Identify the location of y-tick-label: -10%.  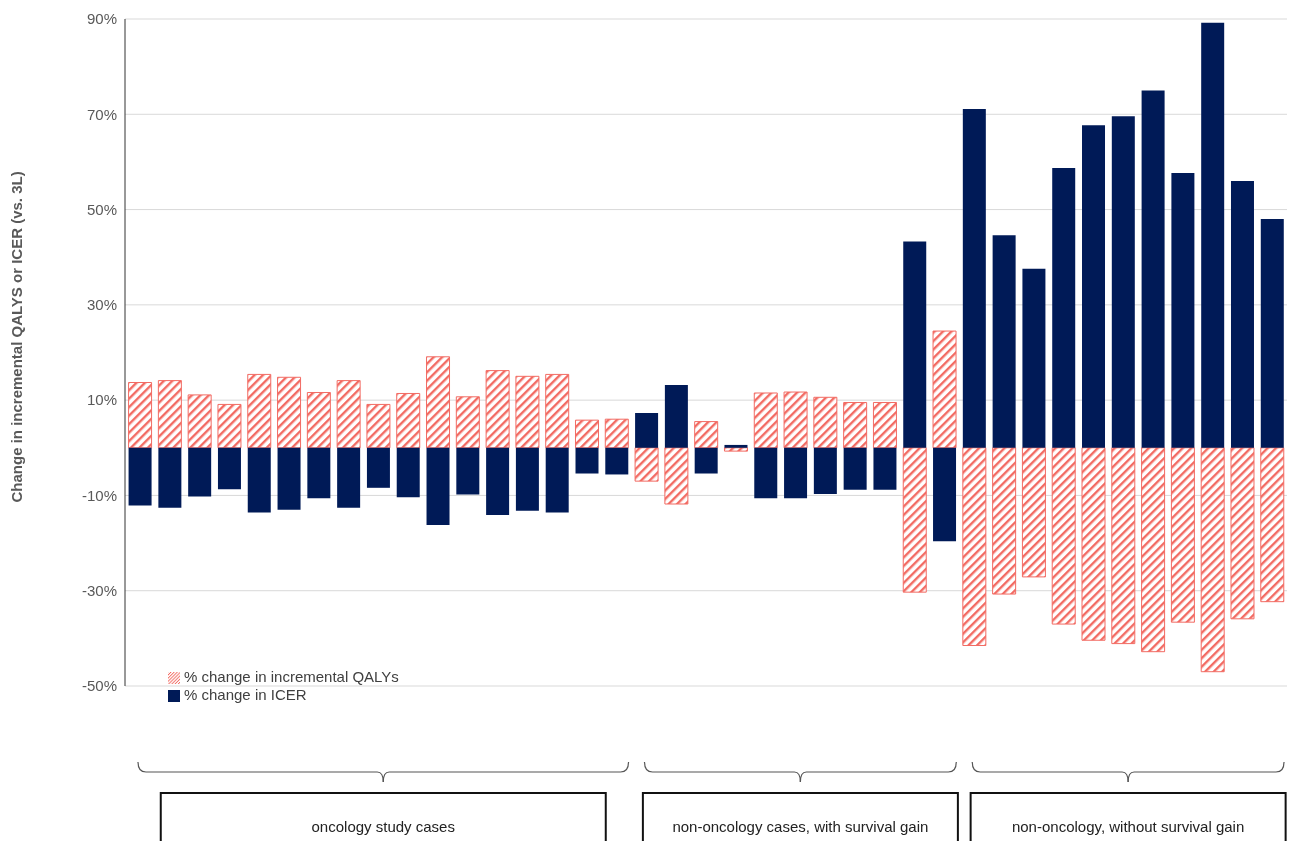
(99, 495).